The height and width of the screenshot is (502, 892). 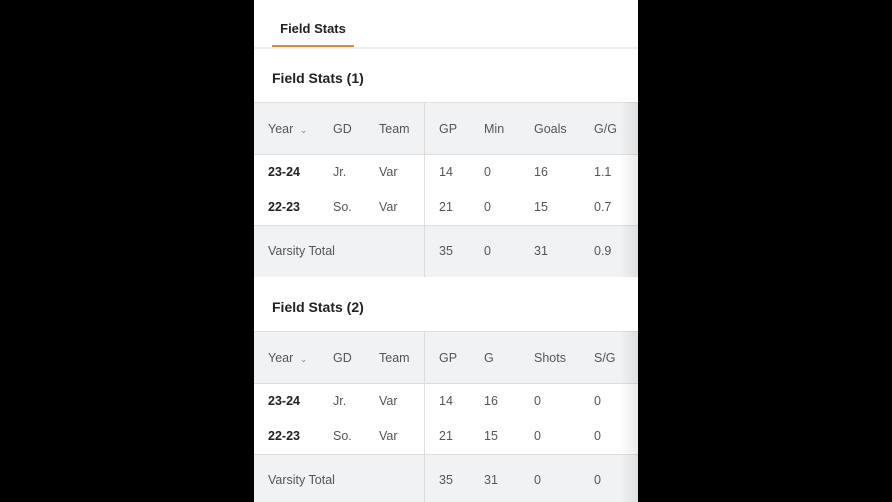 I want to click on table-header: Year ⌄ GD Team GP Min Goals G/G, so click(x=446, y=128).